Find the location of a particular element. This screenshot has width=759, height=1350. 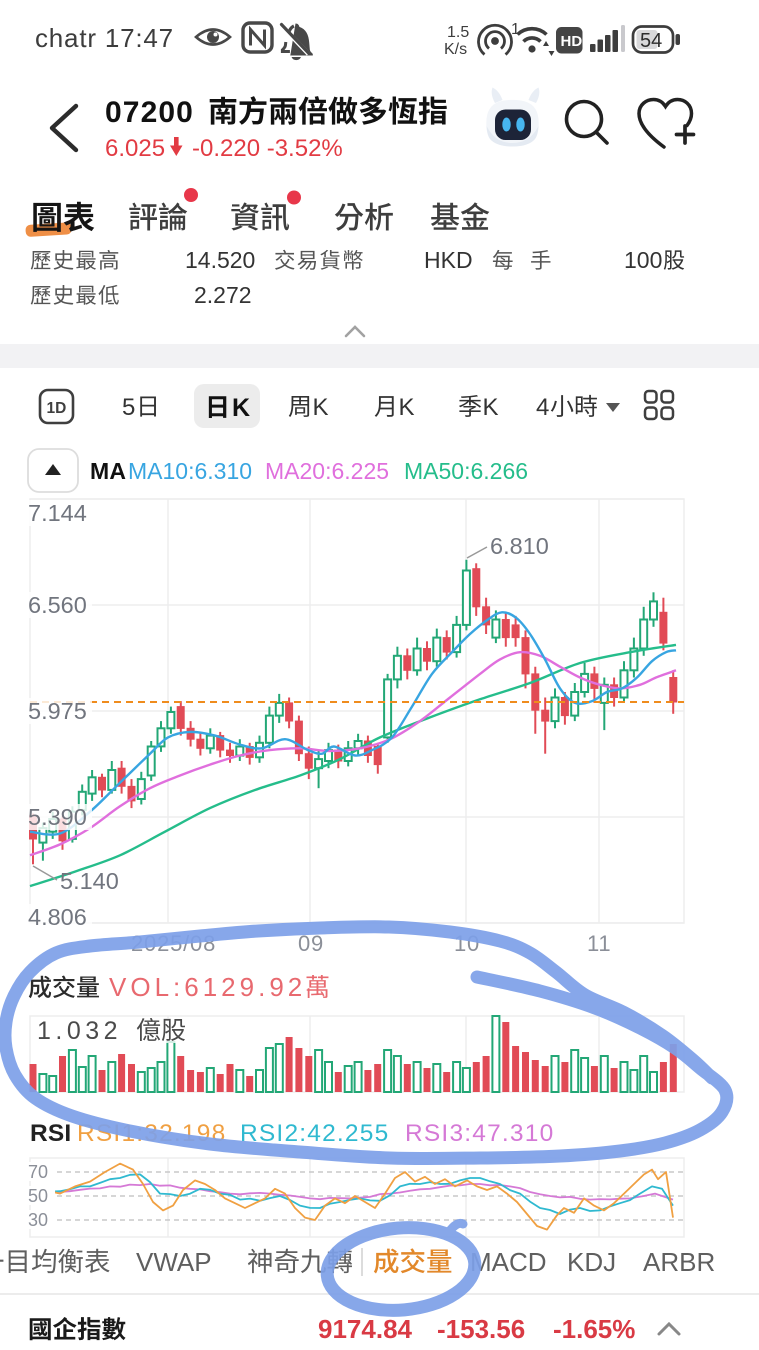

svg-text: K/s is located at coordinates (455, 49).